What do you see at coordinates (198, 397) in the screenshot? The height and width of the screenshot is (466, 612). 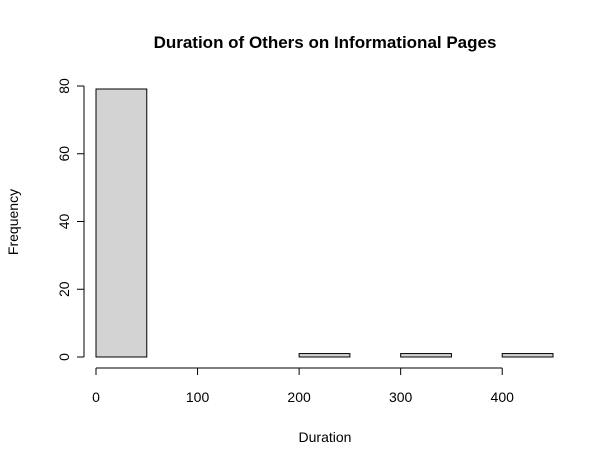 I see `x-tick-label: 100` at bounding box center [198, 397].